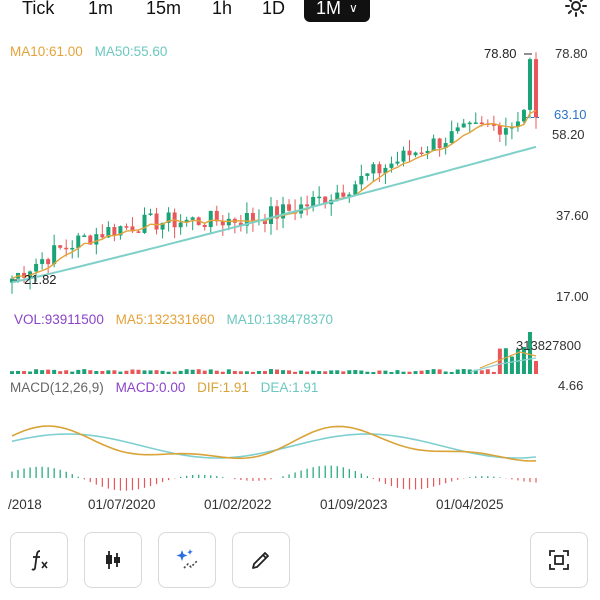 The height and width of the screenshot is (600, 600). What do you see at coordinates (131, 51) in the screenshot?
I see `ma50-legend: MA50:55.60` at bounding box center [131, 51].